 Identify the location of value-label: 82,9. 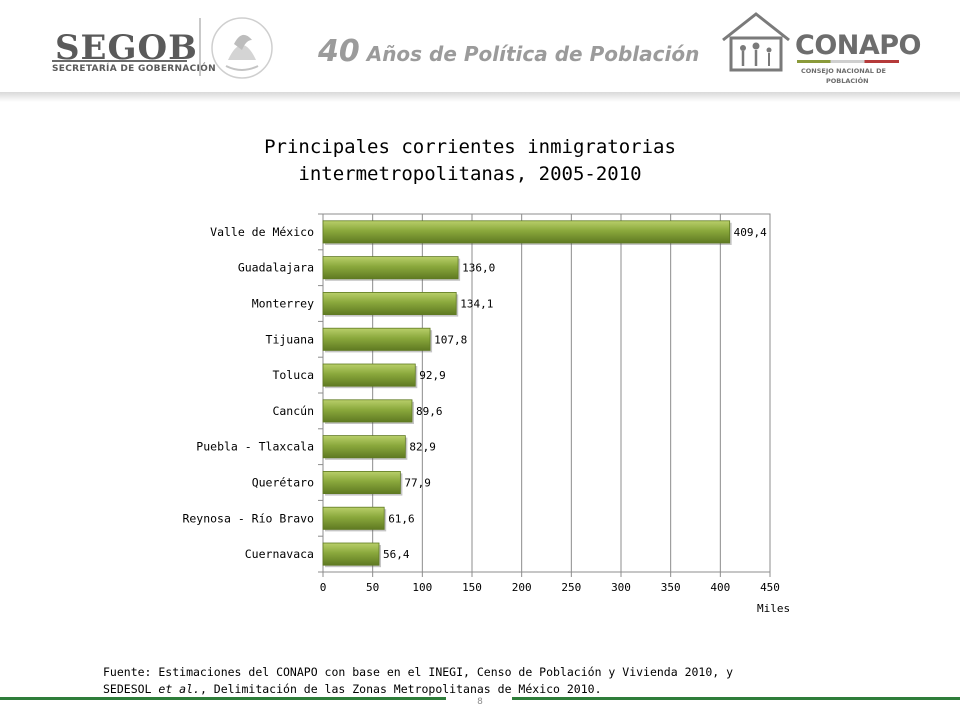
(422, 447).